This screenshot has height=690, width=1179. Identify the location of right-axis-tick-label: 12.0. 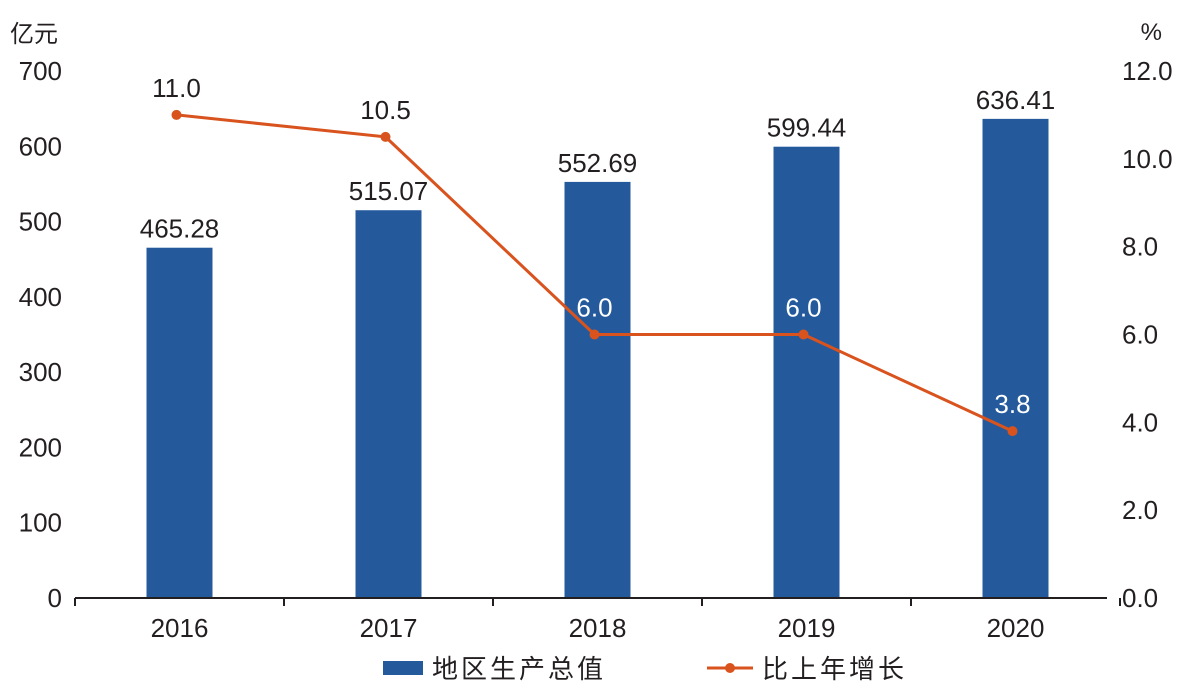
(1147, 71).